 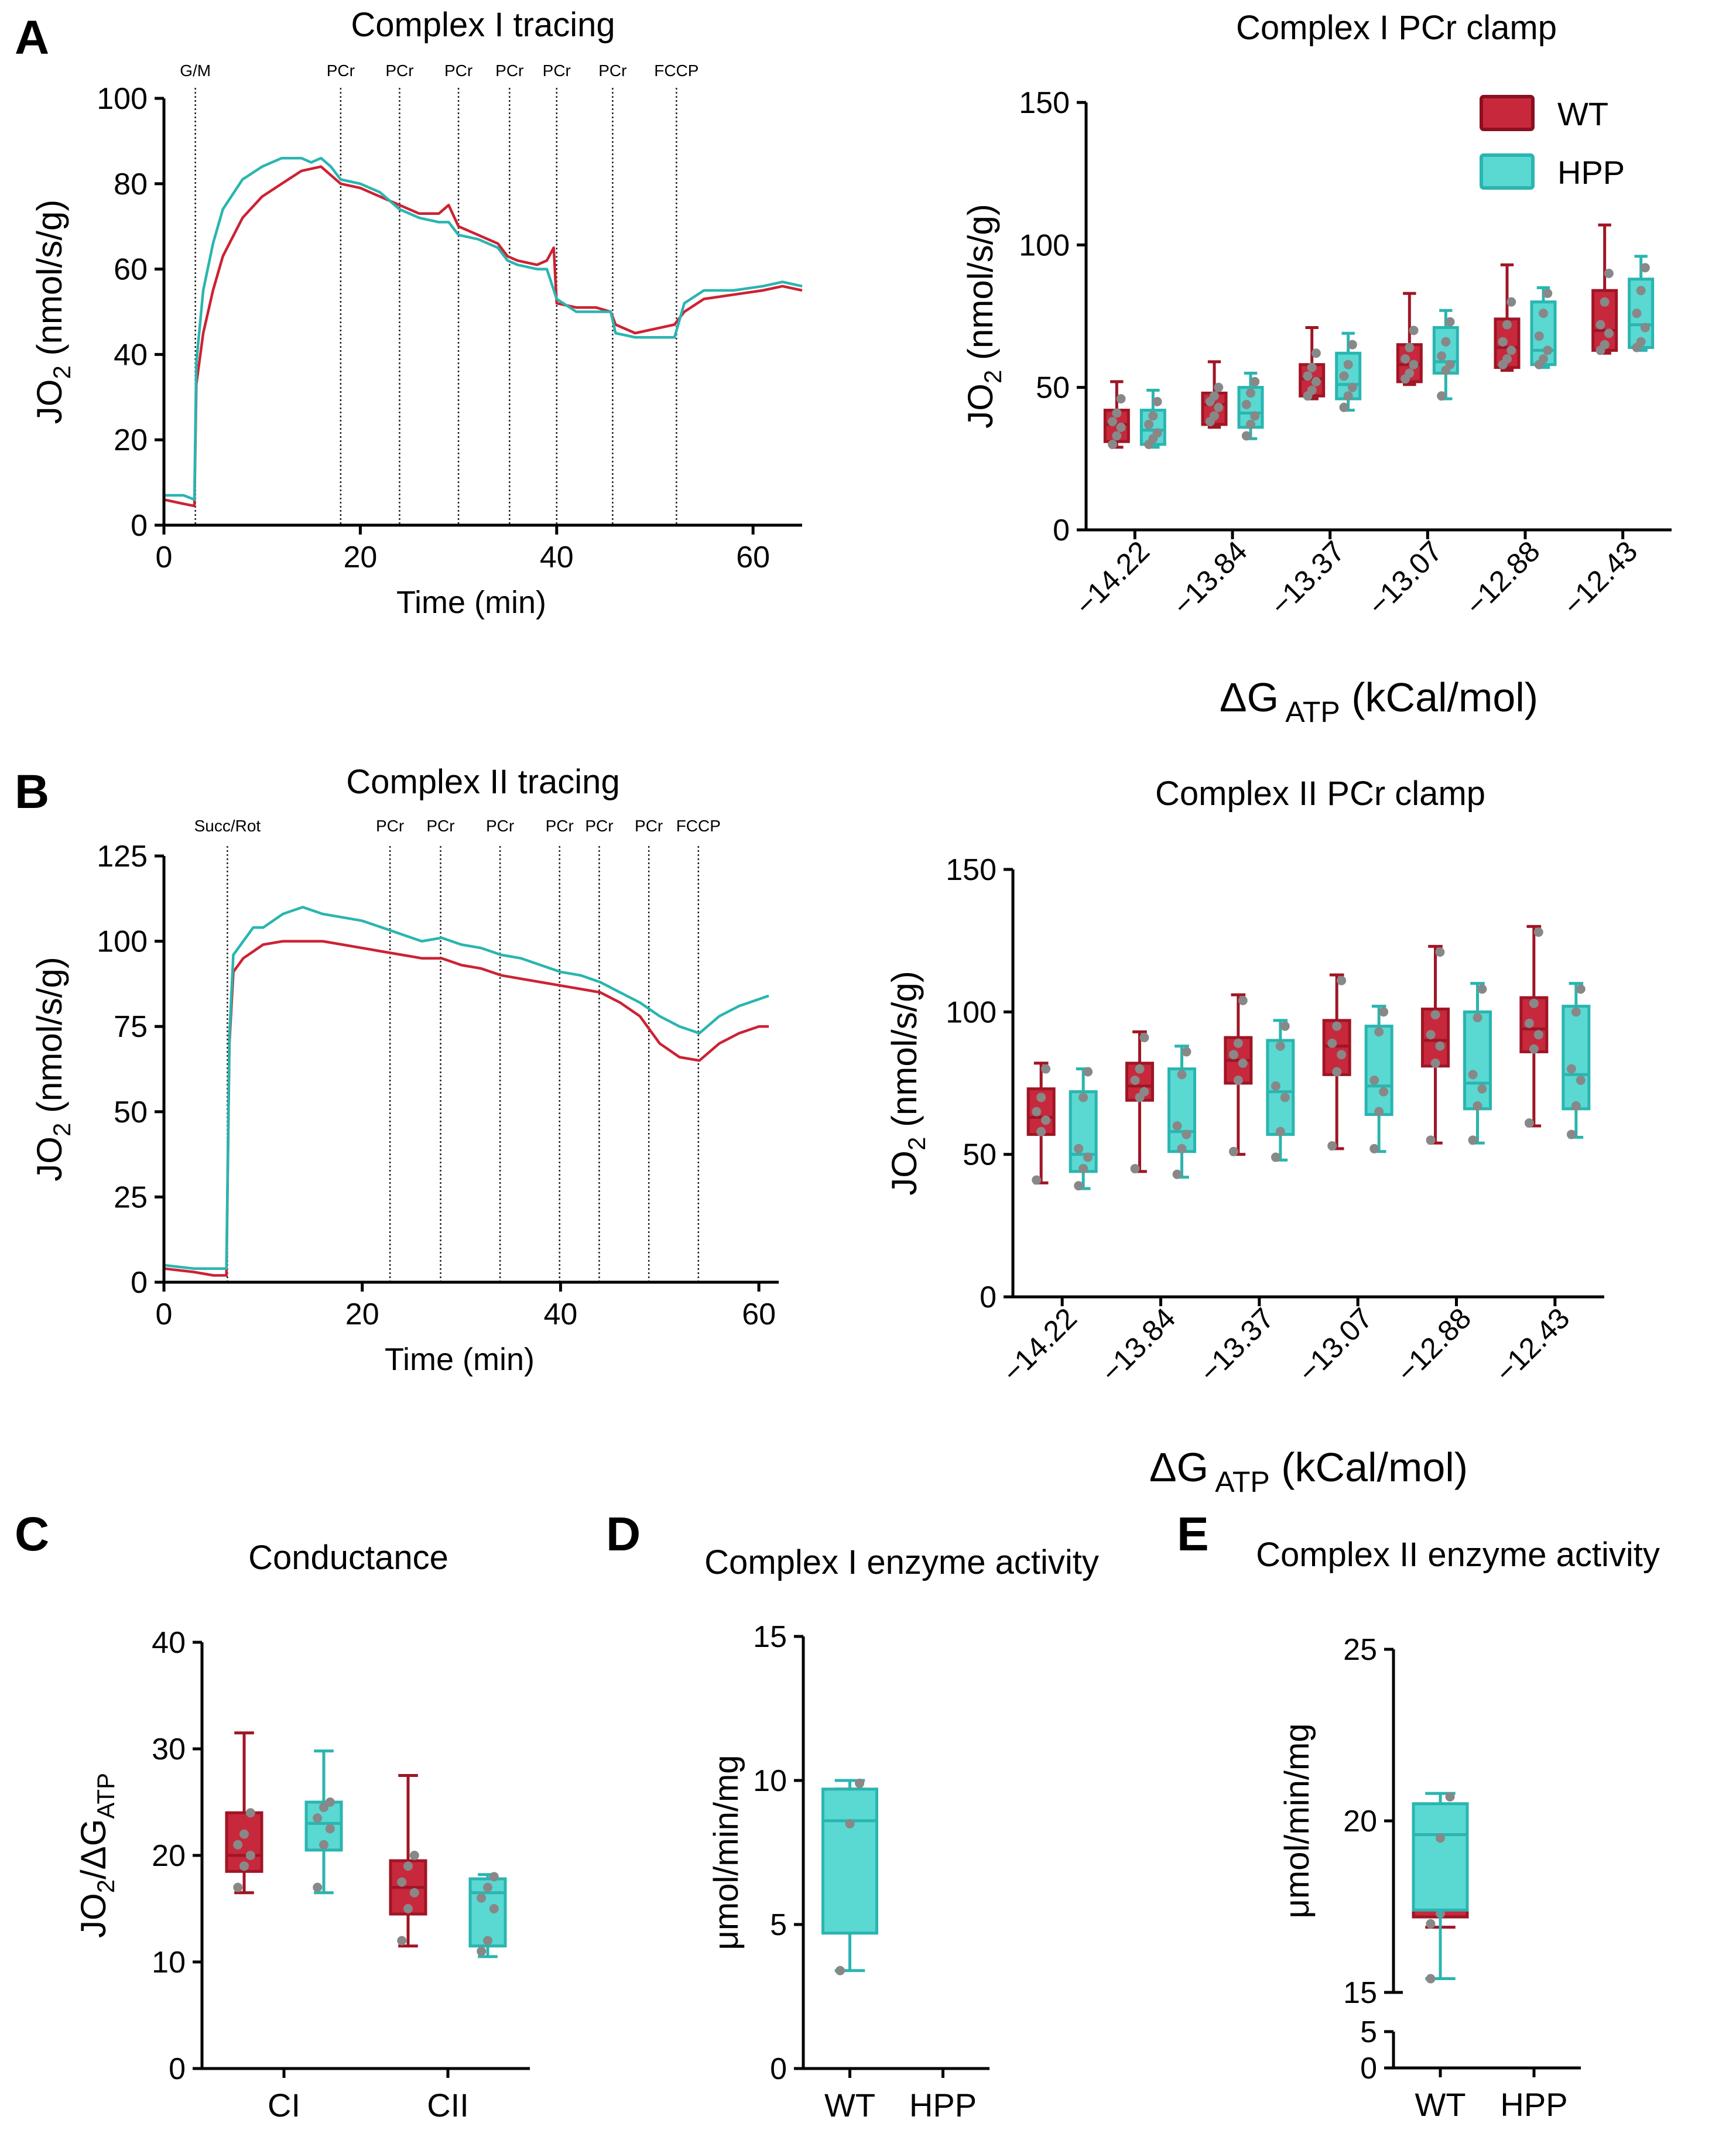 I want to click on chart-title: Complex I enzyme activity, so click(x=901, y=1562).